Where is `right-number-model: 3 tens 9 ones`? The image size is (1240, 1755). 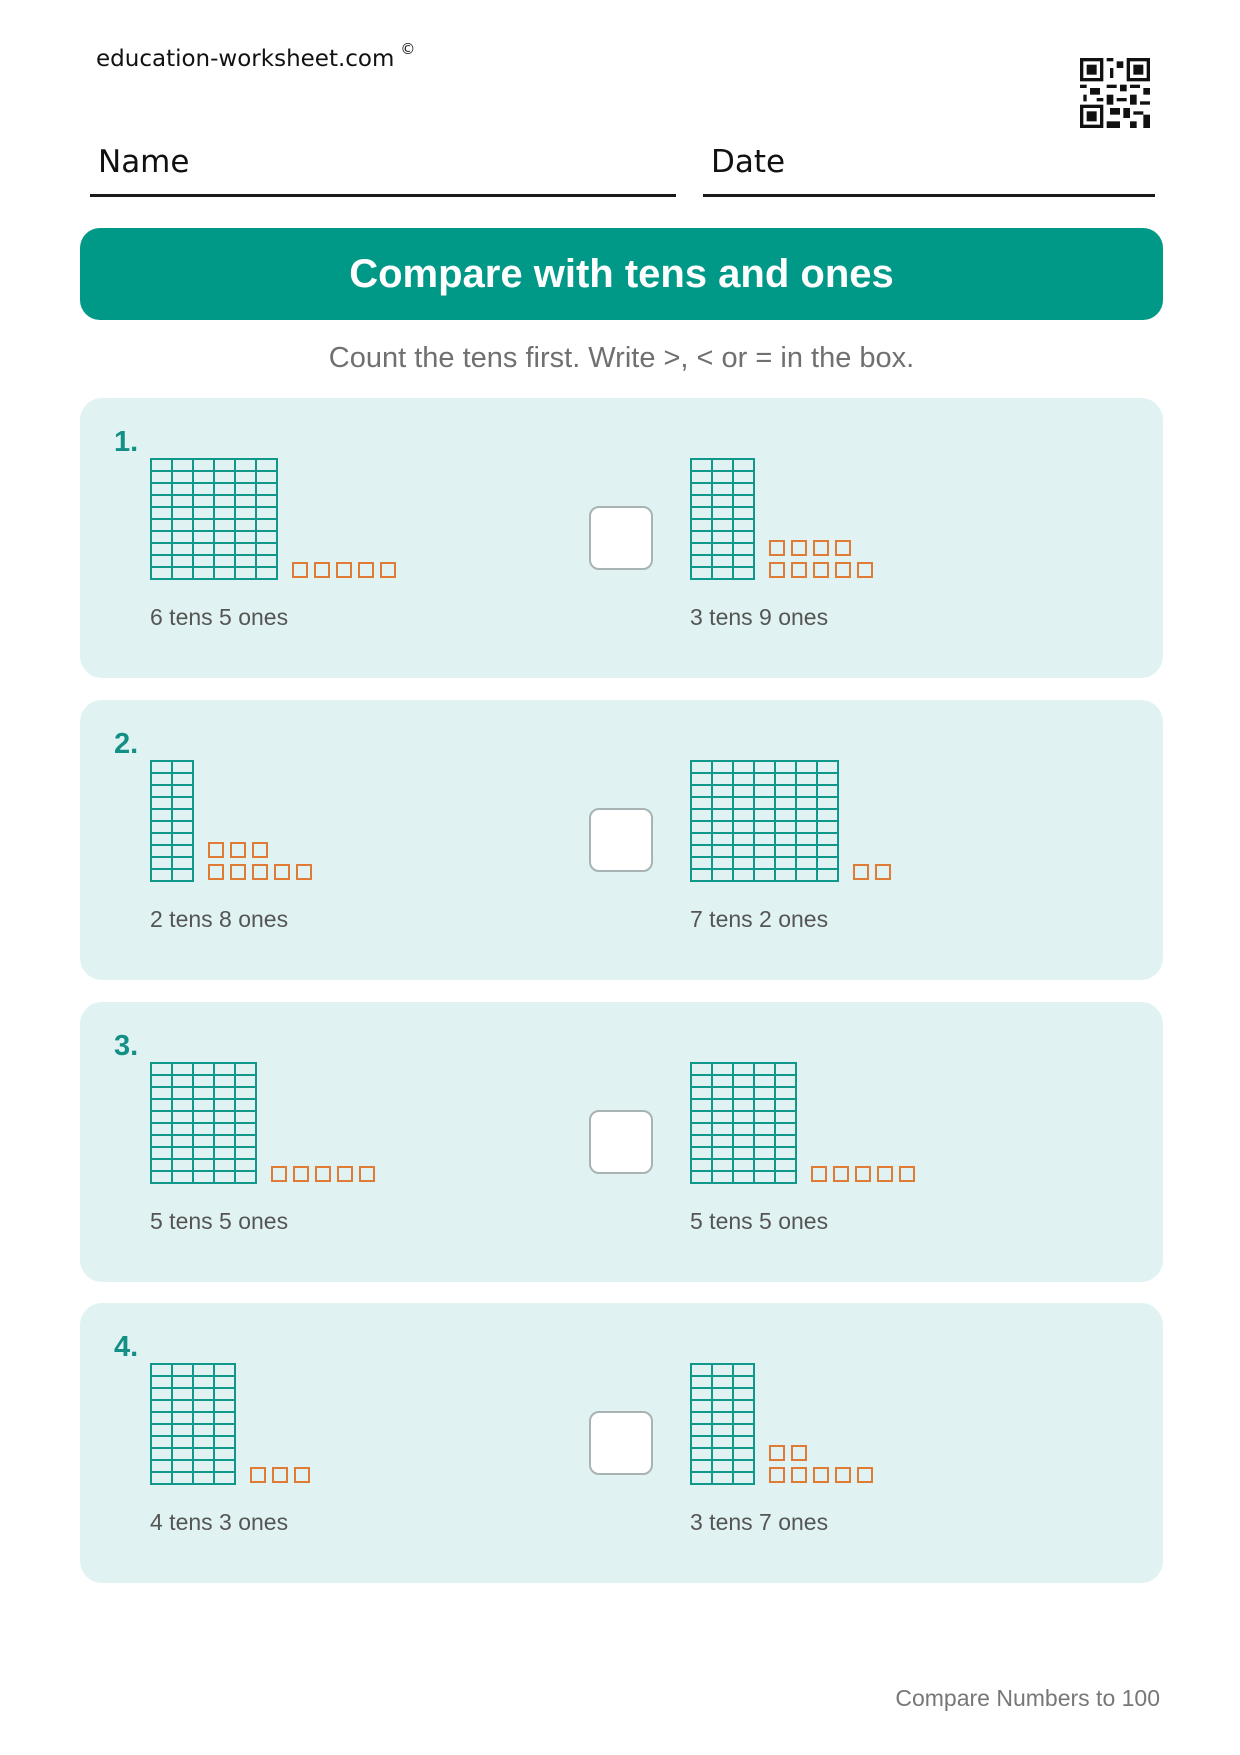 right-number-model: 3 tens 9 ones is located at coordinates (855, 544).